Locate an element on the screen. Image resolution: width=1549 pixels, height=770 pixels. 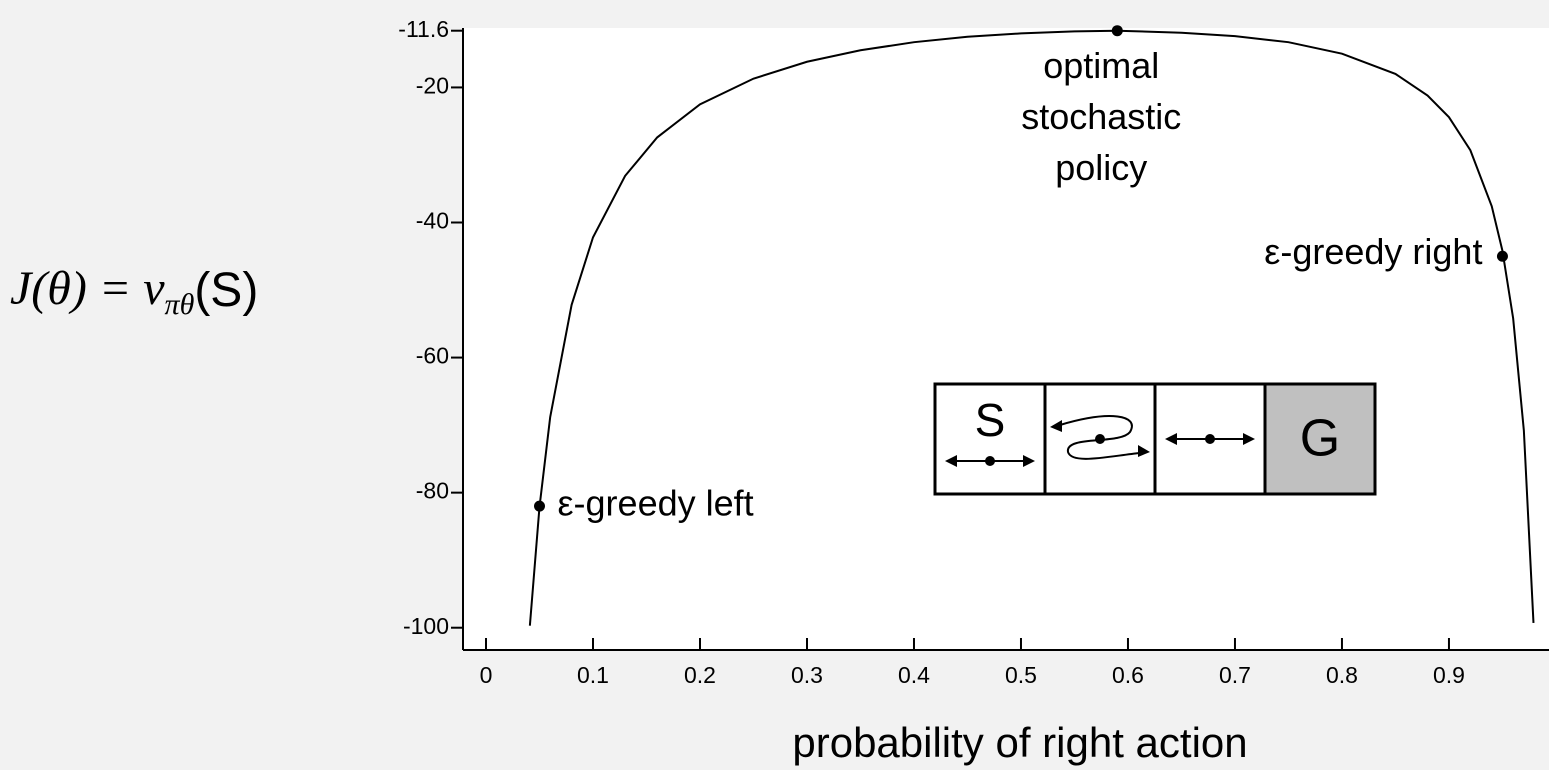
y-label-sub: πθ is located at coordinates (180, 304).